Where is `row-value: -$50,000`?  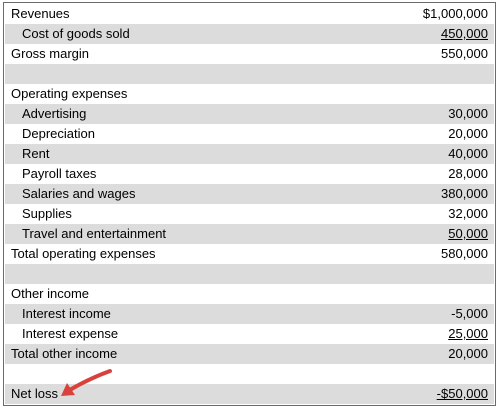 row-value: -$50,000 is located at coordinates (462, 393).